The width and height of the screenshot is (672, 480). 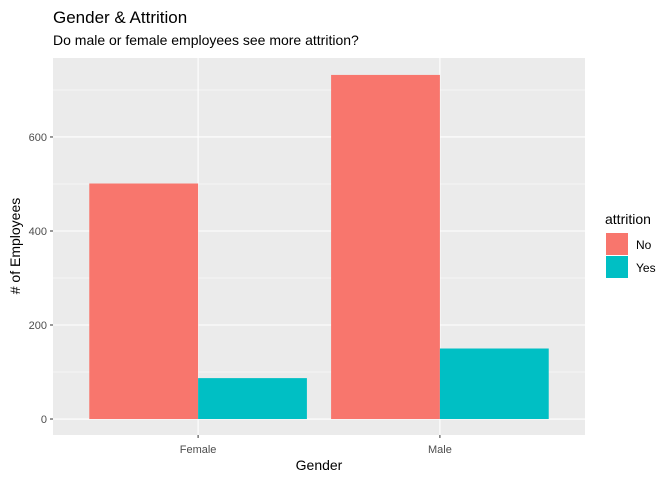 I want to click on bar-male-yes, so click(x=494, y=384).